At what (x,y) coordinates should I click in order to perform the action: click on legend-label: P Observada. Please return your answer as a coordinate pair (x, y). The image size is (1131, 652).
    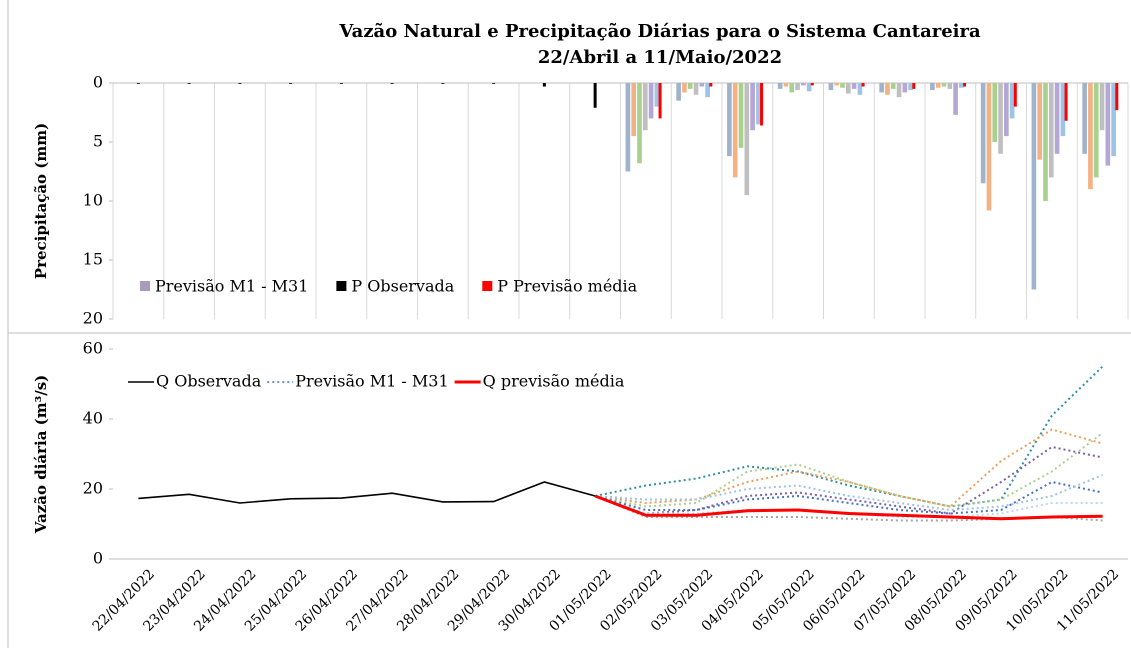
    Looking at the image, I should click on (402, 286).